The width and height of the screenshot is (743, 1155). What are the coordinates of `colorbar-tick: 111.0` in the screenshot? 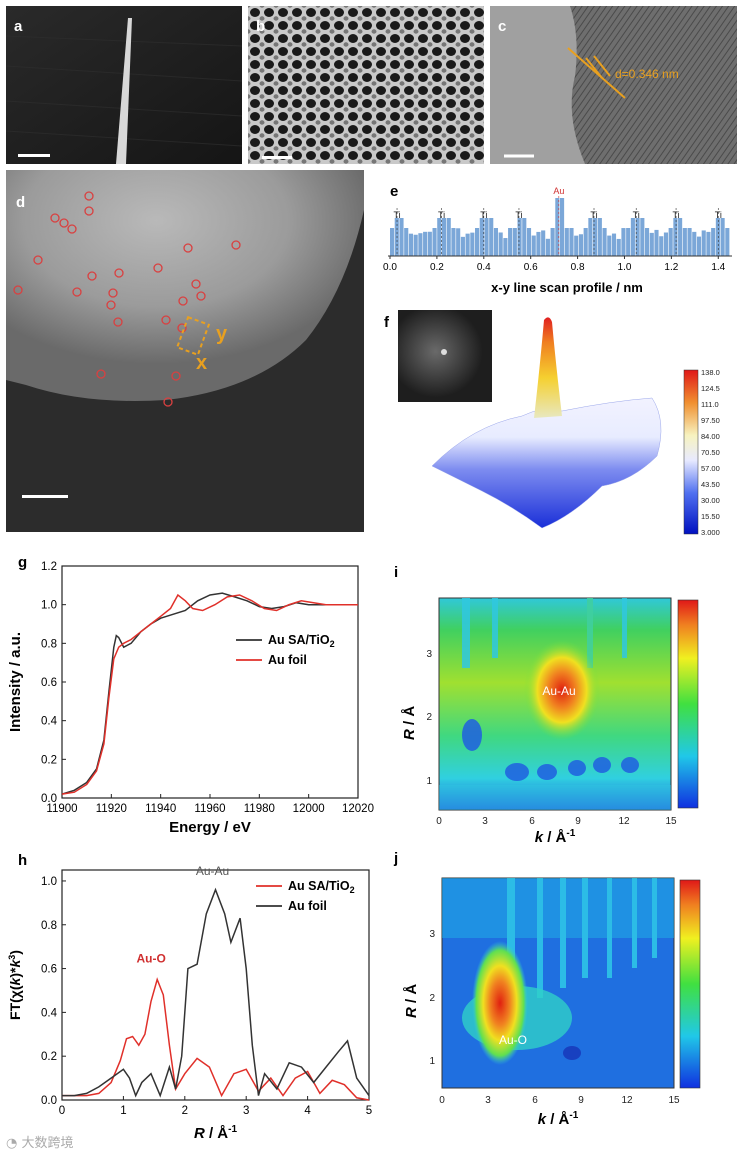 It's located at (710, 404).